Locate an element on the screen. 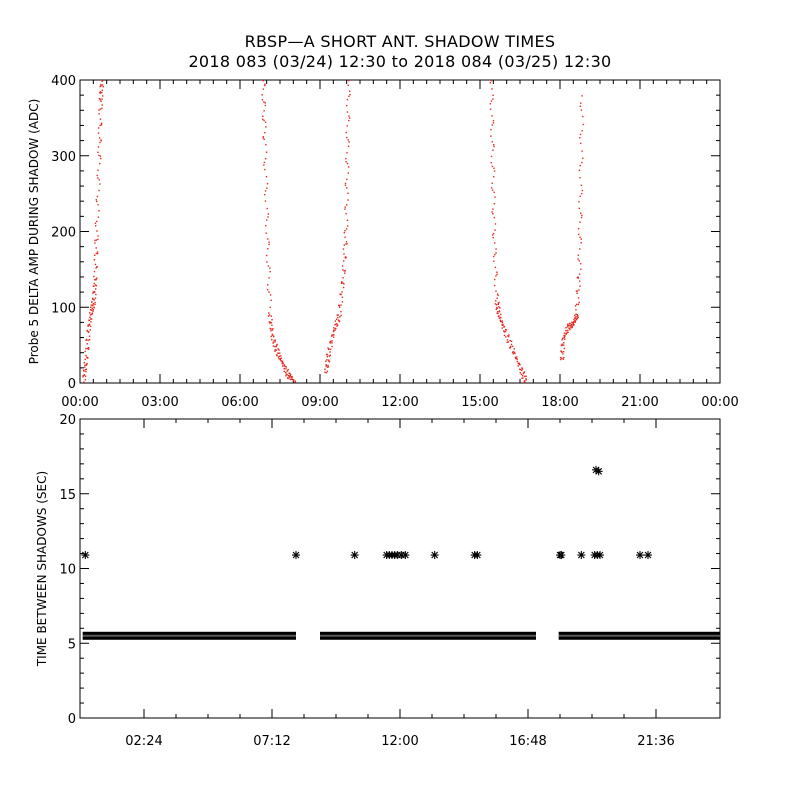 The image size is (800, 800). y-tick-label: 300 is located at coordinates (63, 157).